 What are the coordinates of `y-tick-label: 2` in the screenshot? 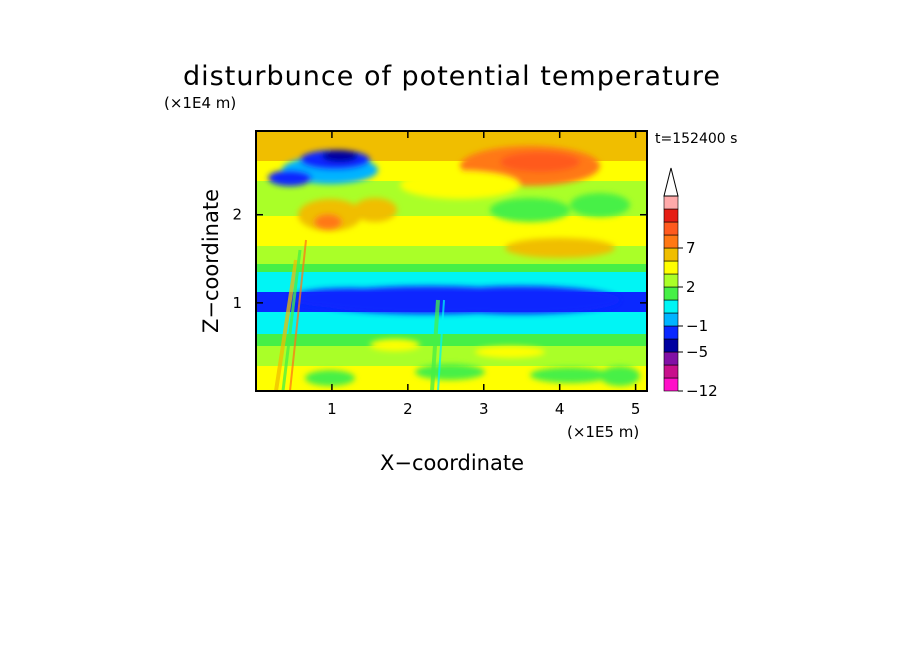 It's located at (237, 215).